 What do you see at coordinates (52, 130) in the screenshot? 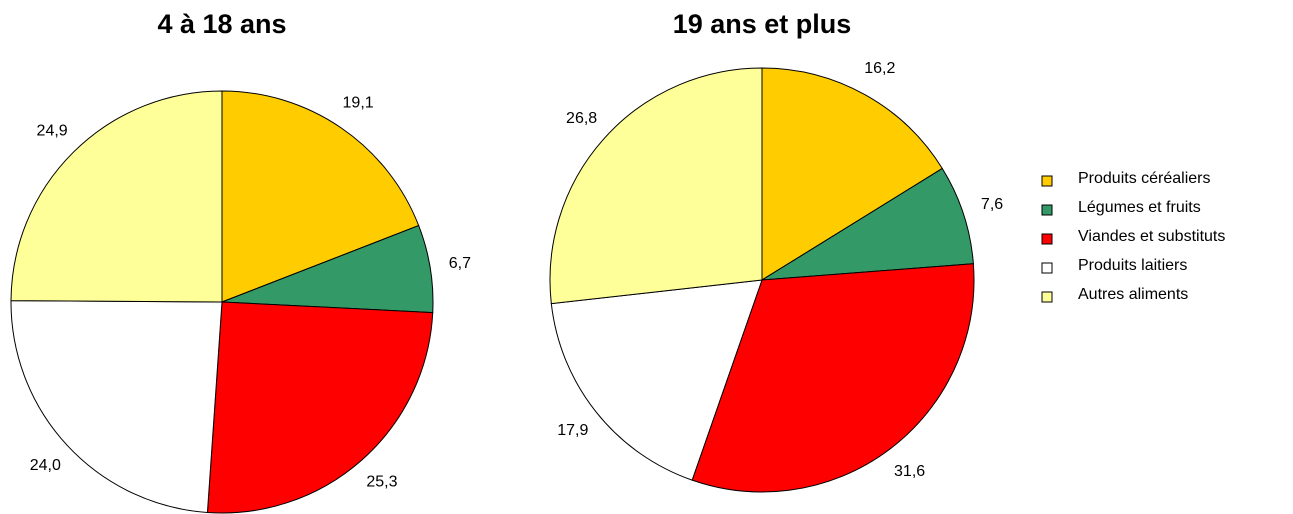
I see `data-label: 24,9` at bounding box center [52, 130].